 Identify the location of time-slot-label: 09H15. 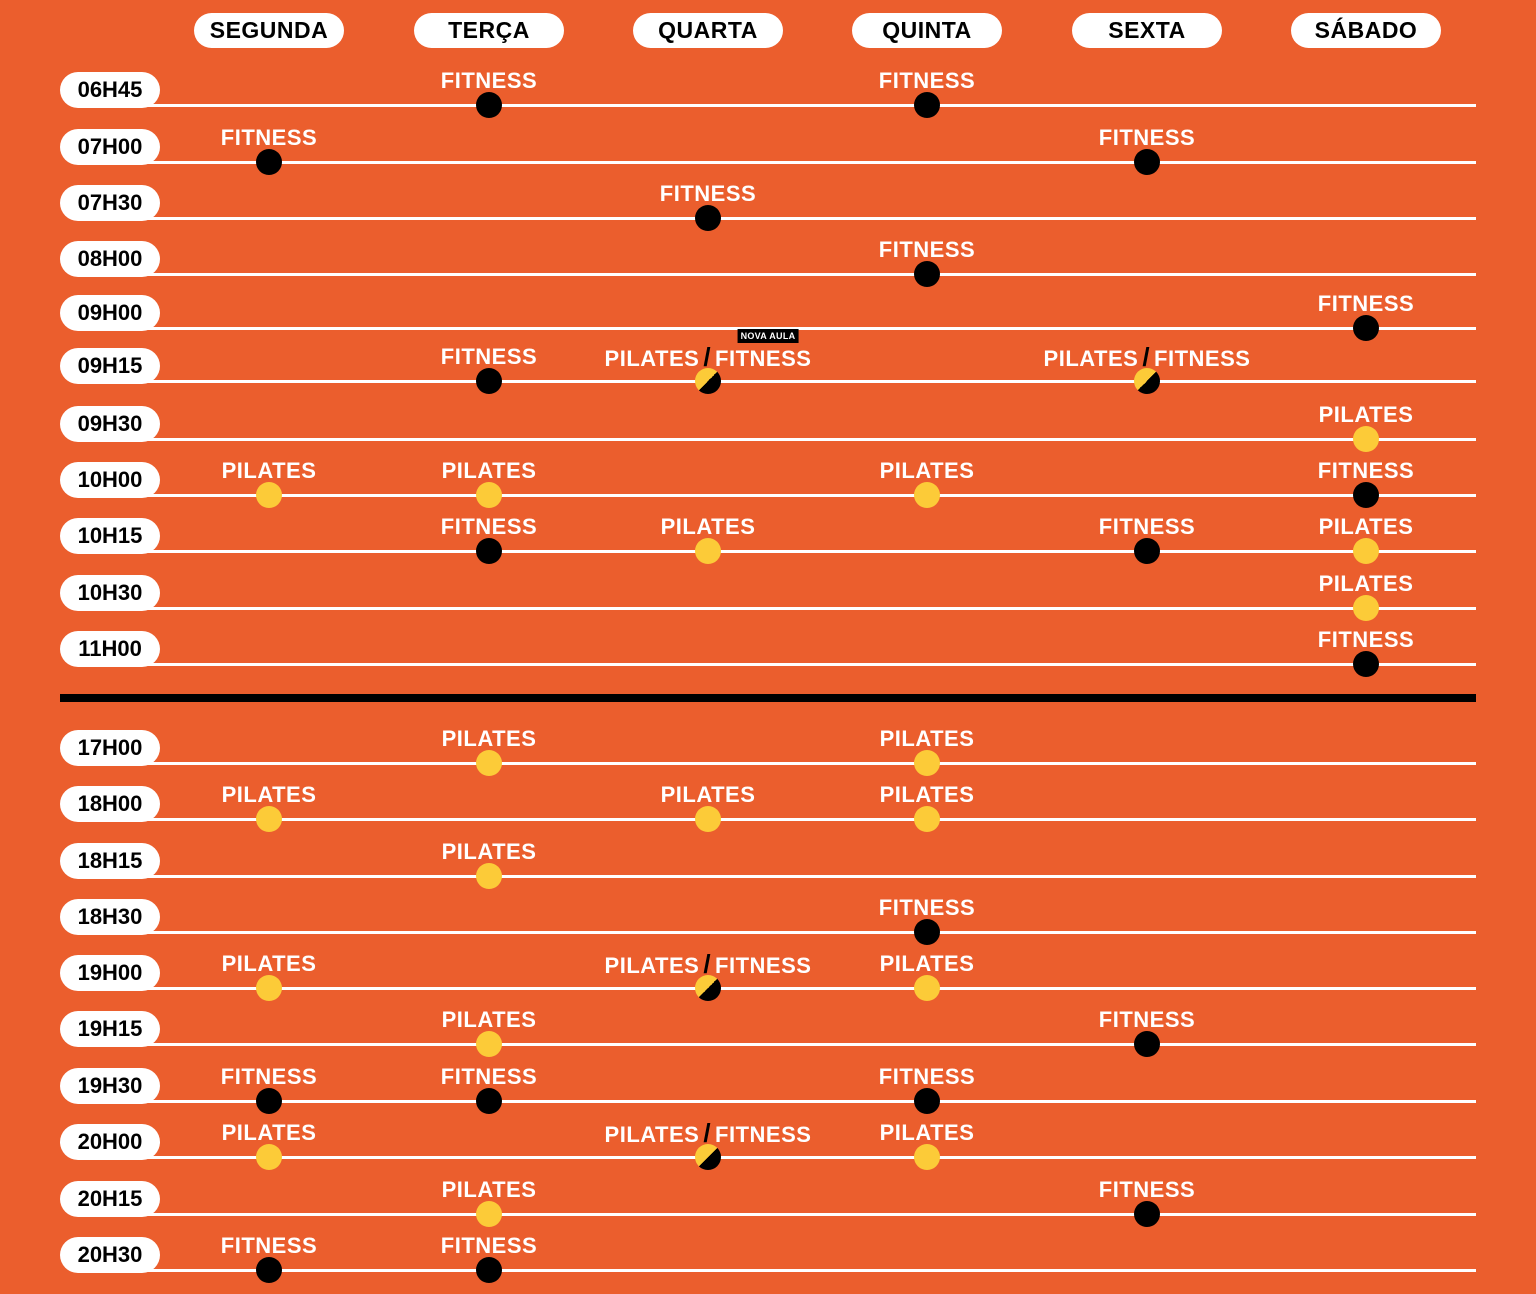
(110, 366).